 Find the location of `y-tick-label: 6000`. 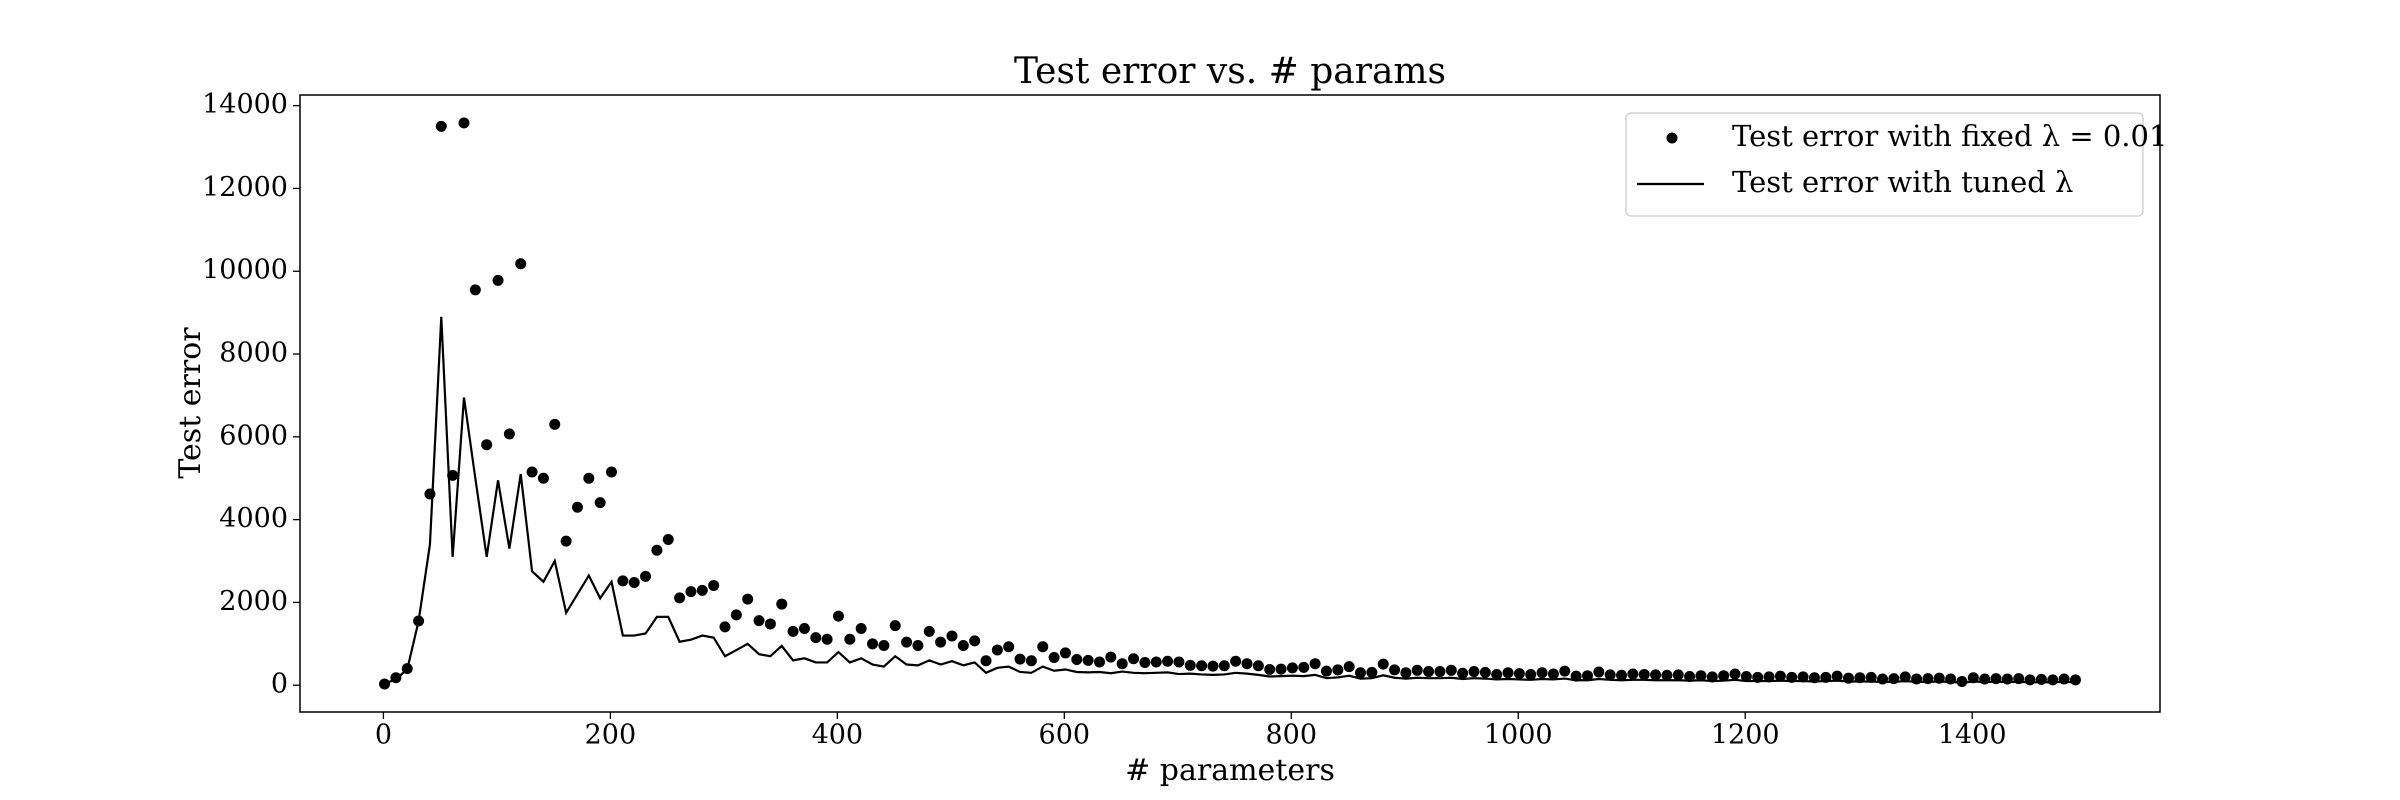

y-tick-label: 6000 is located at coordinates (253, 435).